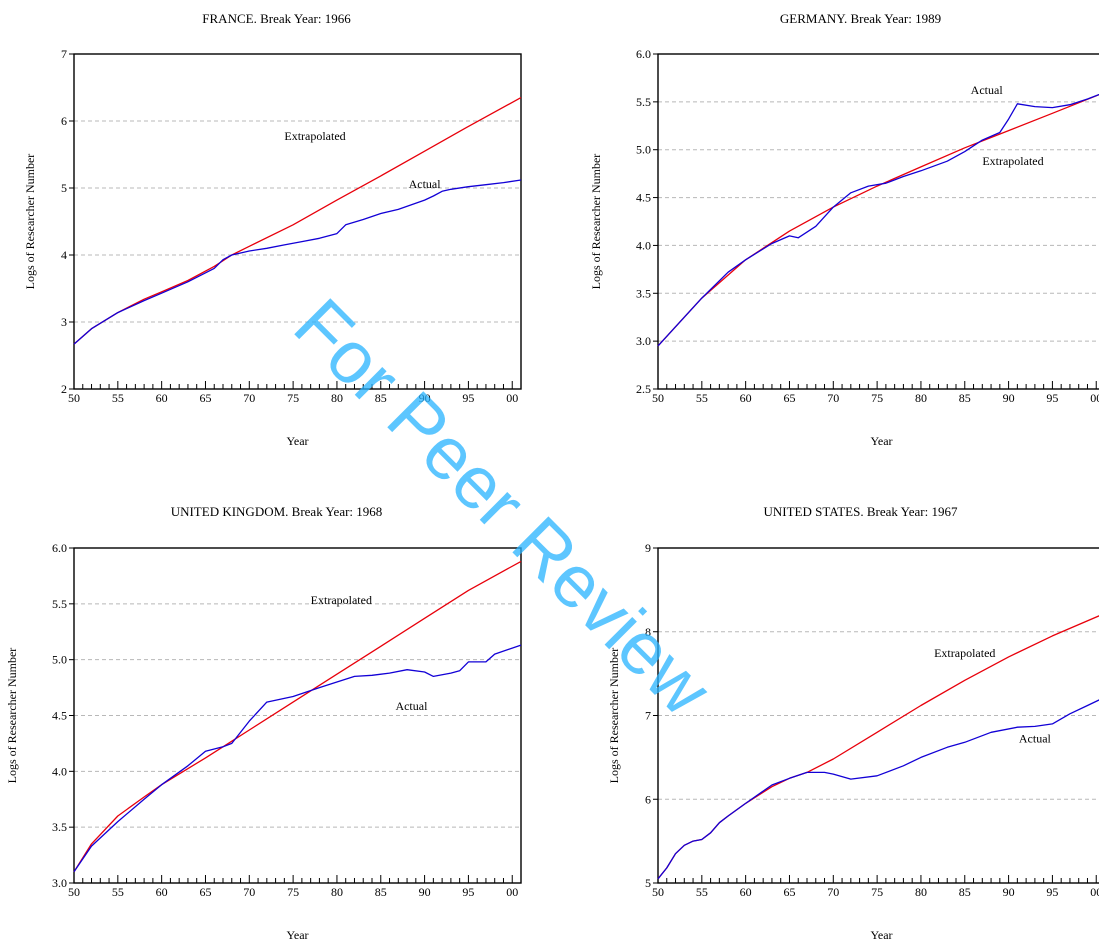 The width and height of the screenshot is (1099, 945). What do you see at coordinates (64, 389) in the screenshot?
I see `y-tick-label: 2` at bounding box center [64, 389].